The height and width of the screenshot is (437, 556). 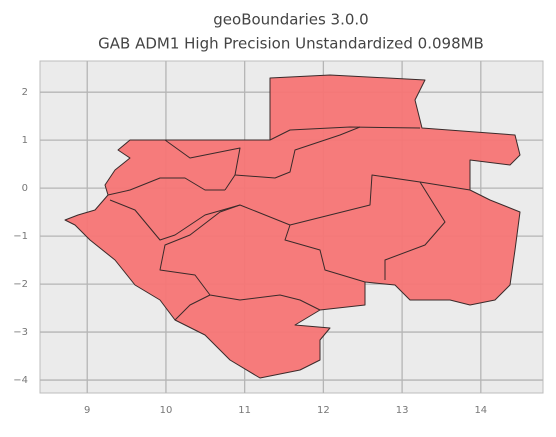 I want to click on y-tick-label: 1, so click(x=25, y=140).